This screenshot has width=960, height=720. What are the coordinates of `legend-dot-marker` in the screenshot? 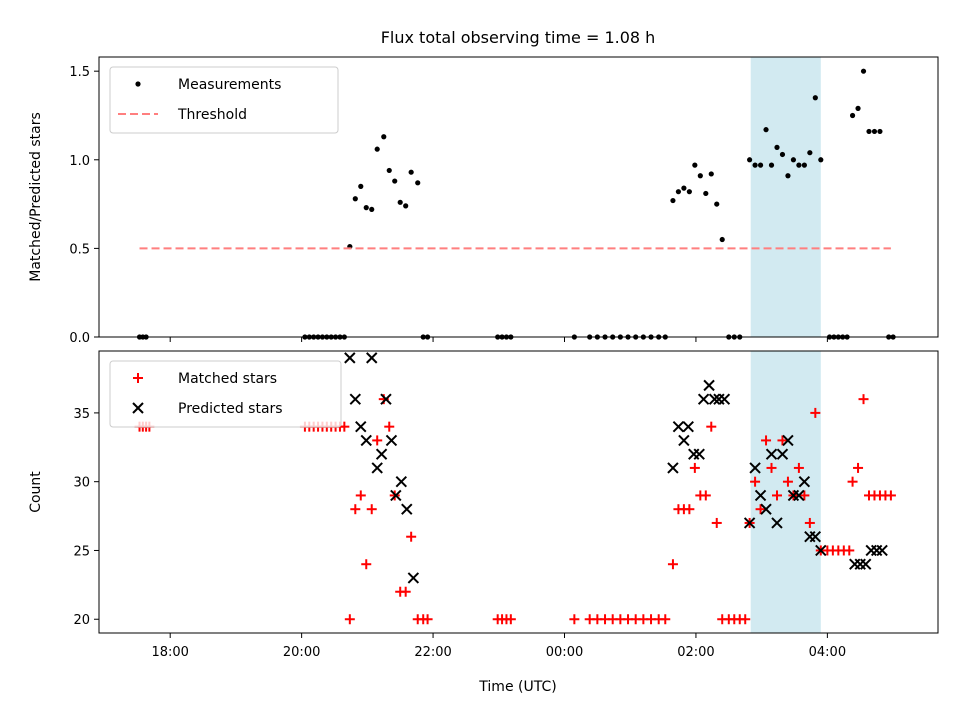 It's located at (138, 84).